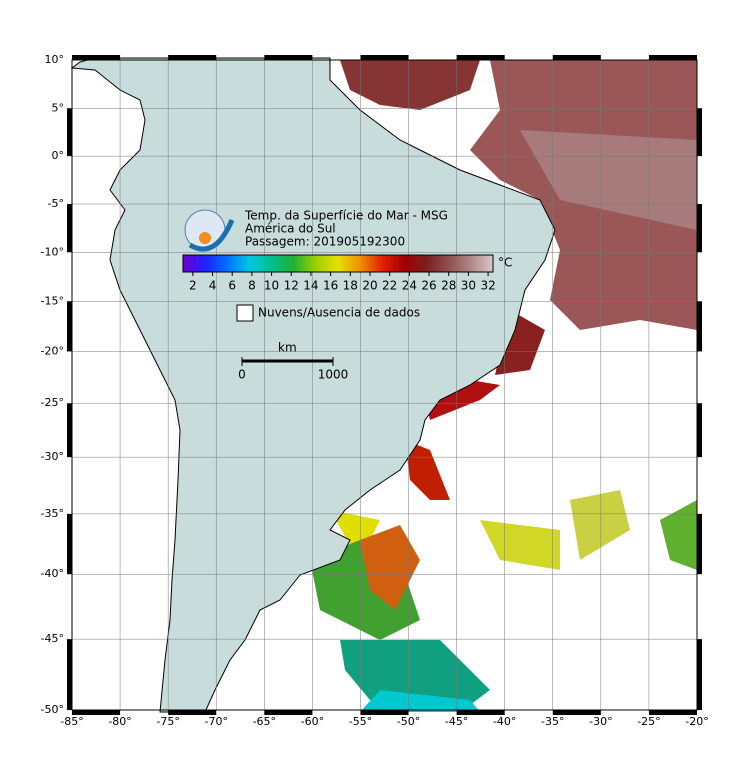 This screenshot has height=781, width=741. I want to click on x-tick-label: -50°, so click(408, 721).